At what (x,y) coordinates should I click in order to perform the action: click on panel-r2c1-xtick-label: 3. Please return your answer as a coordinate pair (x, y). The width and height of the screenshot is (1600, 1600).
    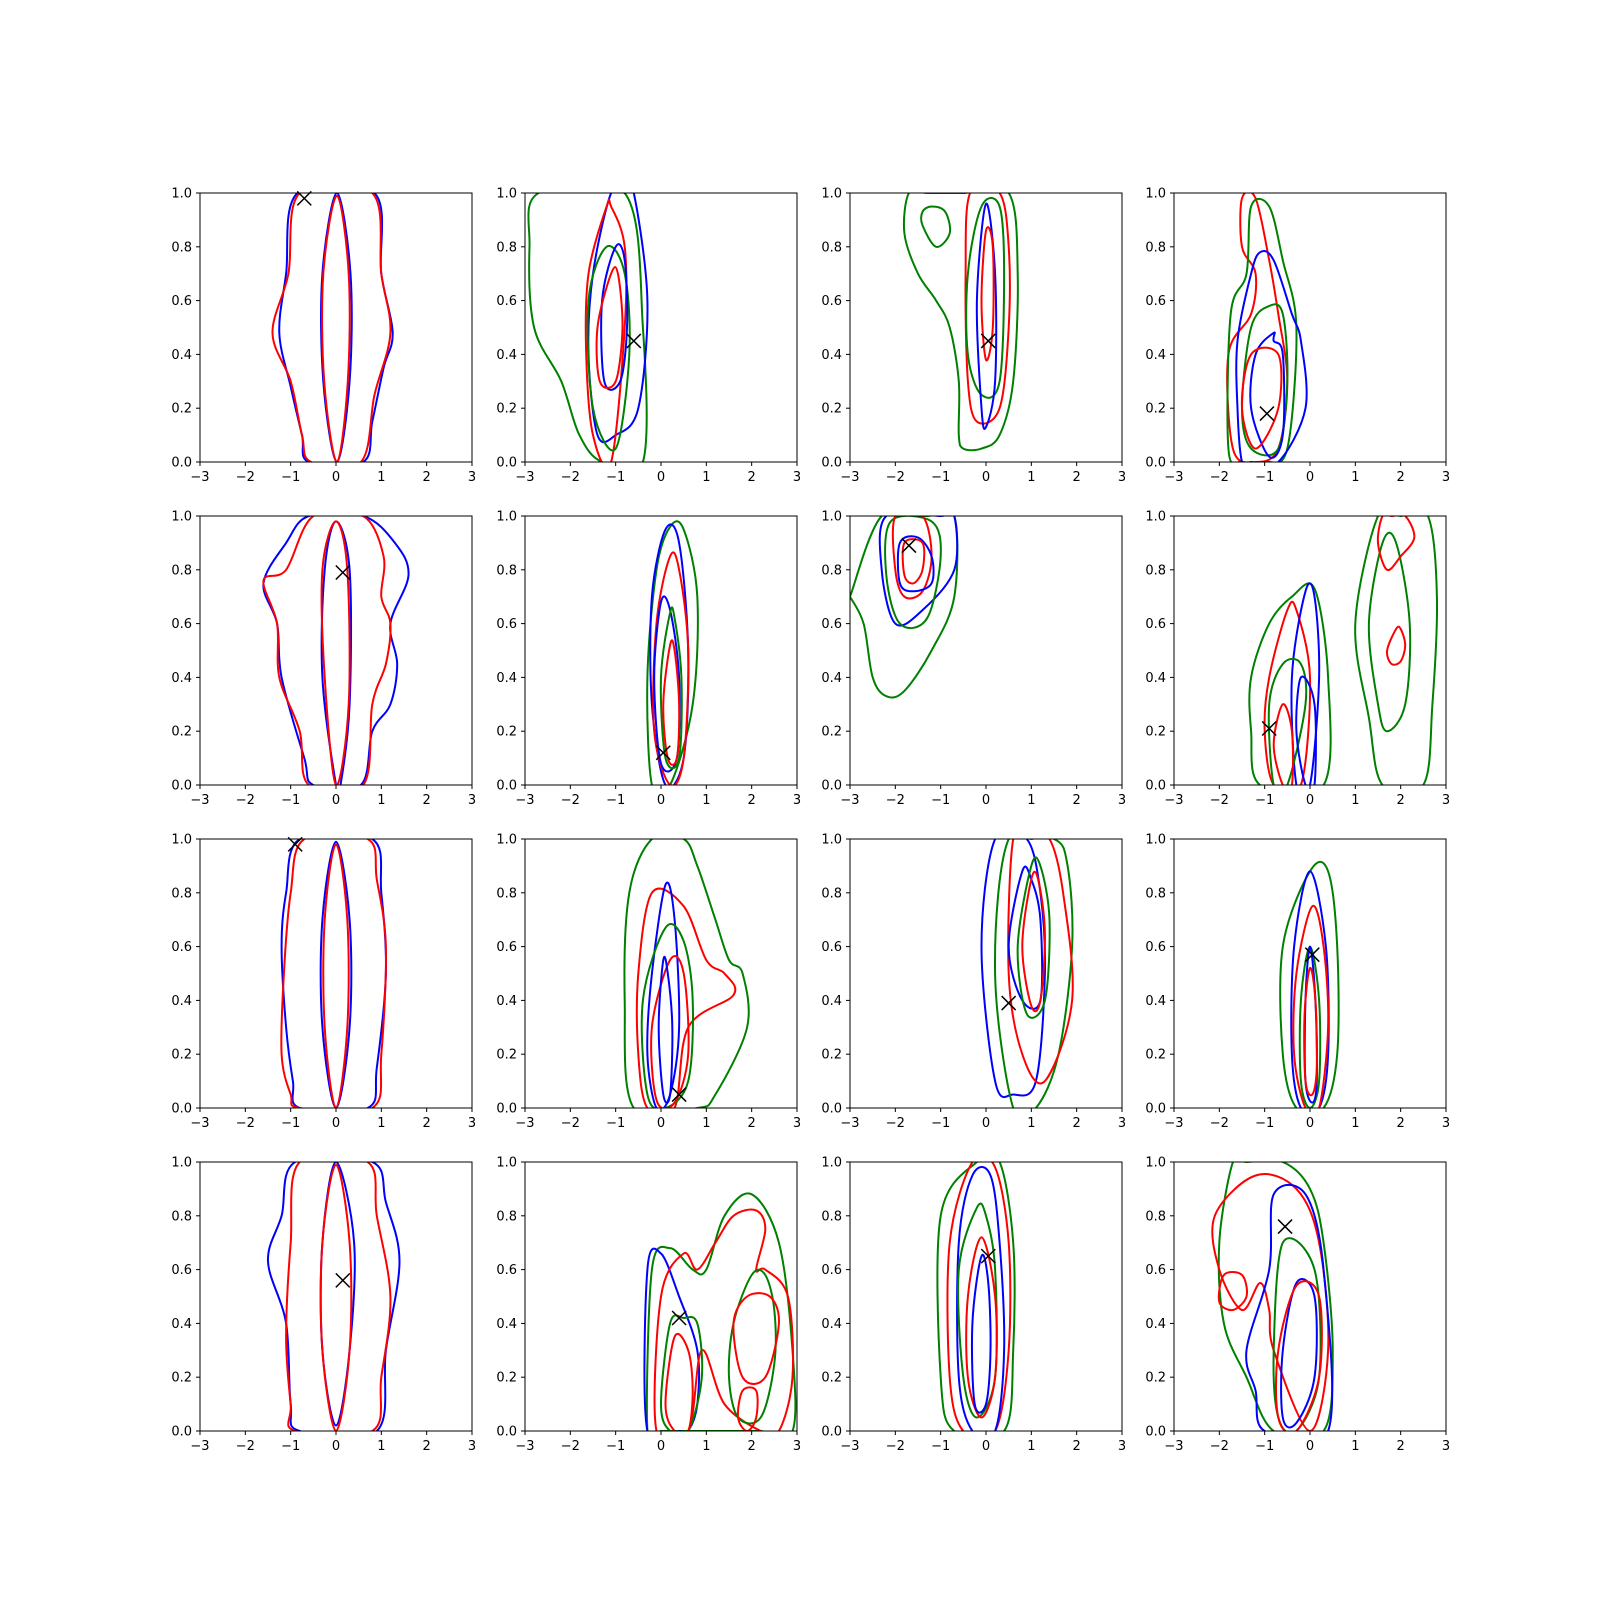
    Looking at the image, I should click on (472, 800).